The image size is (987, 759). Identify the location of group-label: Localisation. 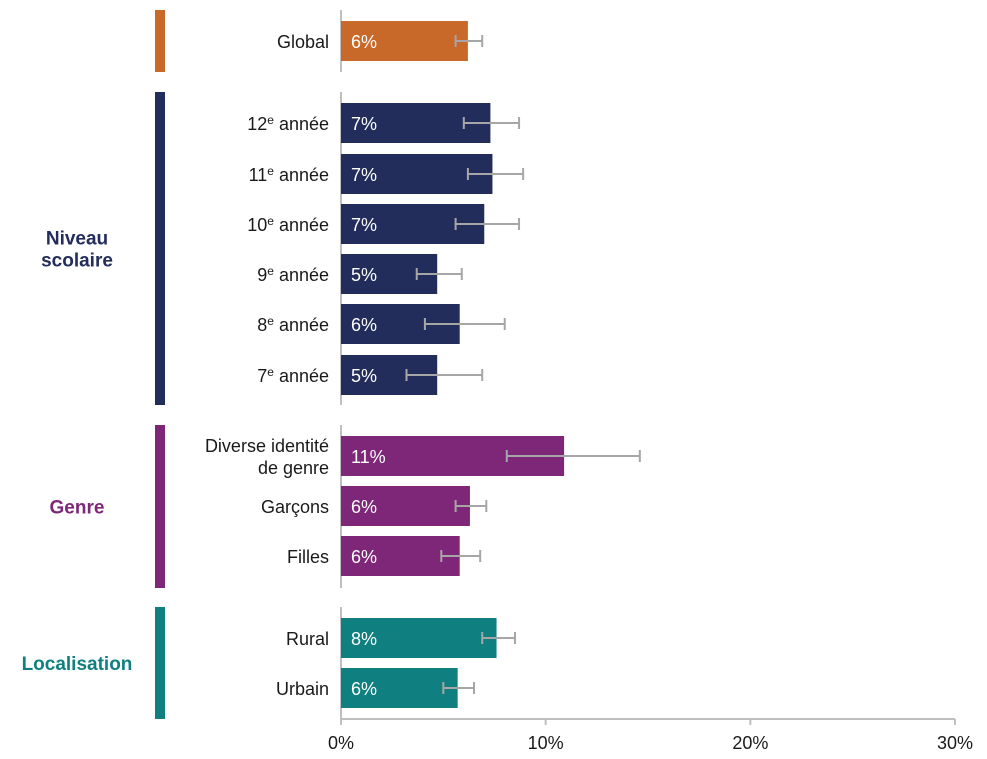
(77, 664).